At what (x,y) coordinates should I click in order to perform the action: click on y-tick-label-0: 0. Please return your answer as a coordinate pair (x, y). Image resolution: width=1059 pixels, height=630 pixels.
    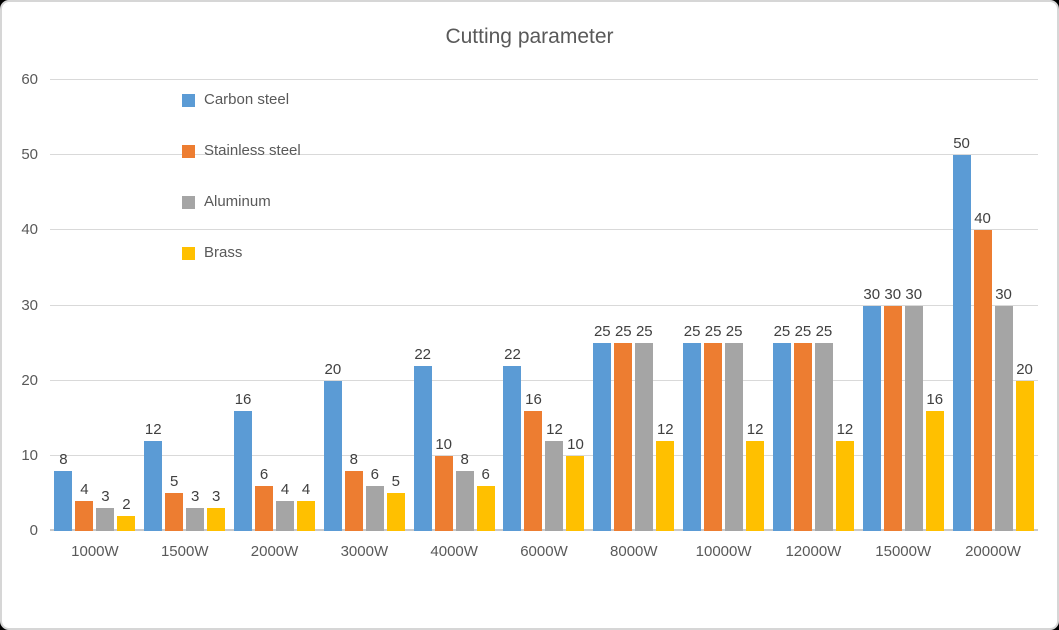
    Looking at the image, I should click on (33, 530).